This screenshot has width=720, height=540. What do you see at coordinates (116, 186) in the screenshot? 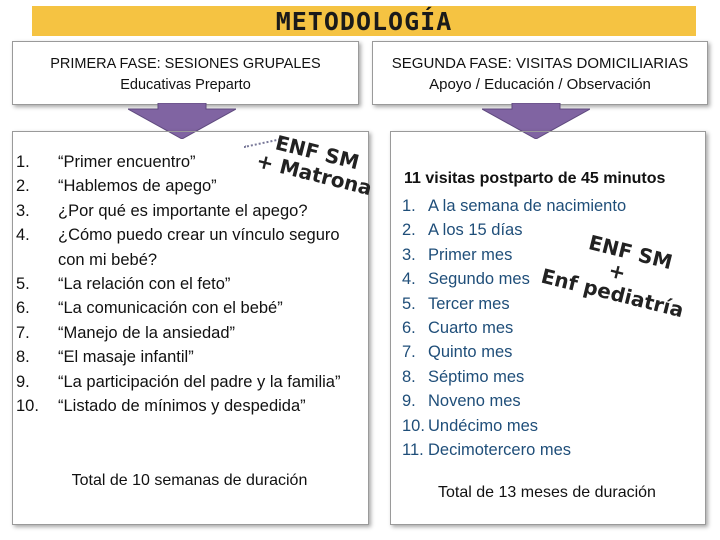
I see `list-item: 2. “Hablemos de apego”` at bounding box center [116, 186].